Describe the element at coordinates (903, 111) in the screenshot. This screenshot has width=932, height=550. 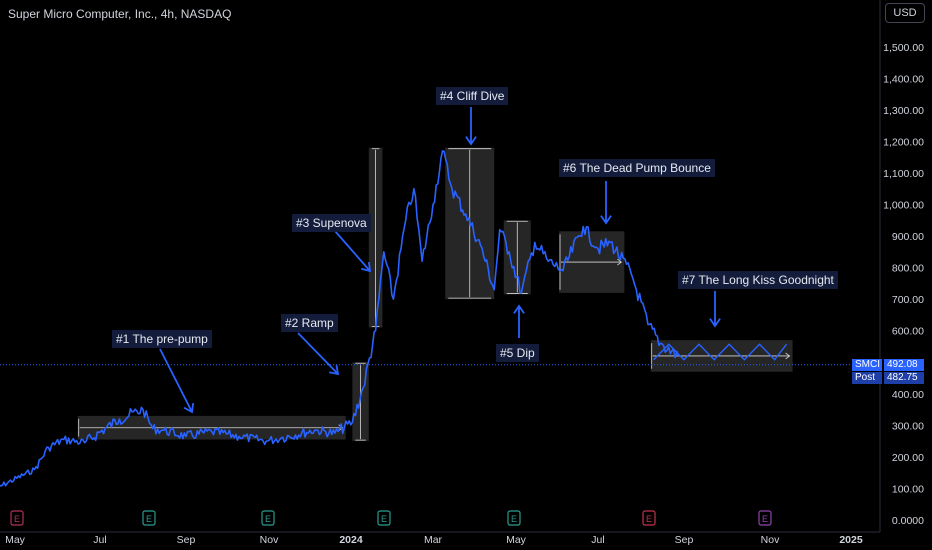
I see `y-tick-label: 1,300.00` at that location.